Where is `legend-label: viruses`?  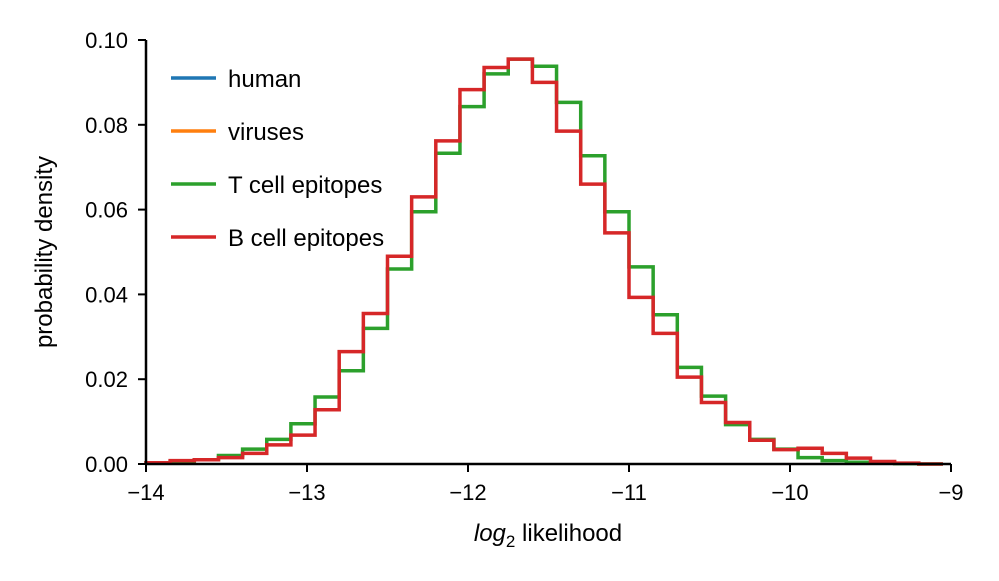 legend-label: viruses is located at coordinates (266, 132).